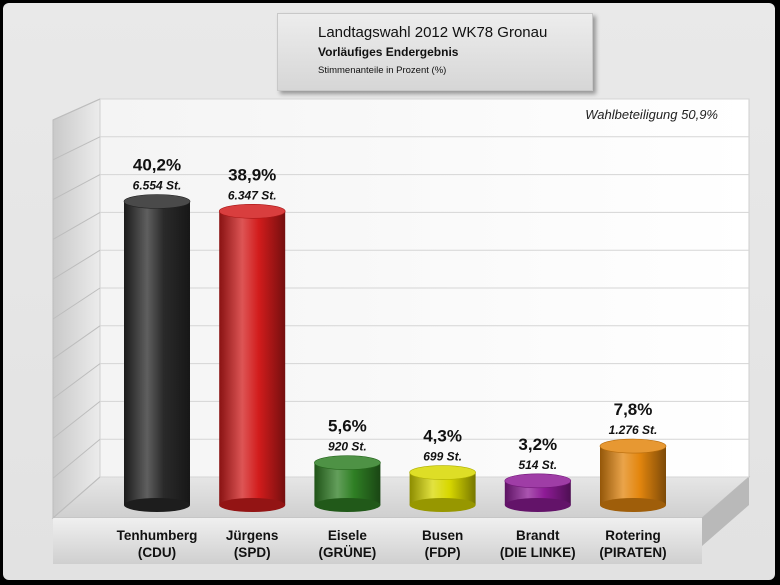  I want to click on category-name: Brandt, so click(538, 535).